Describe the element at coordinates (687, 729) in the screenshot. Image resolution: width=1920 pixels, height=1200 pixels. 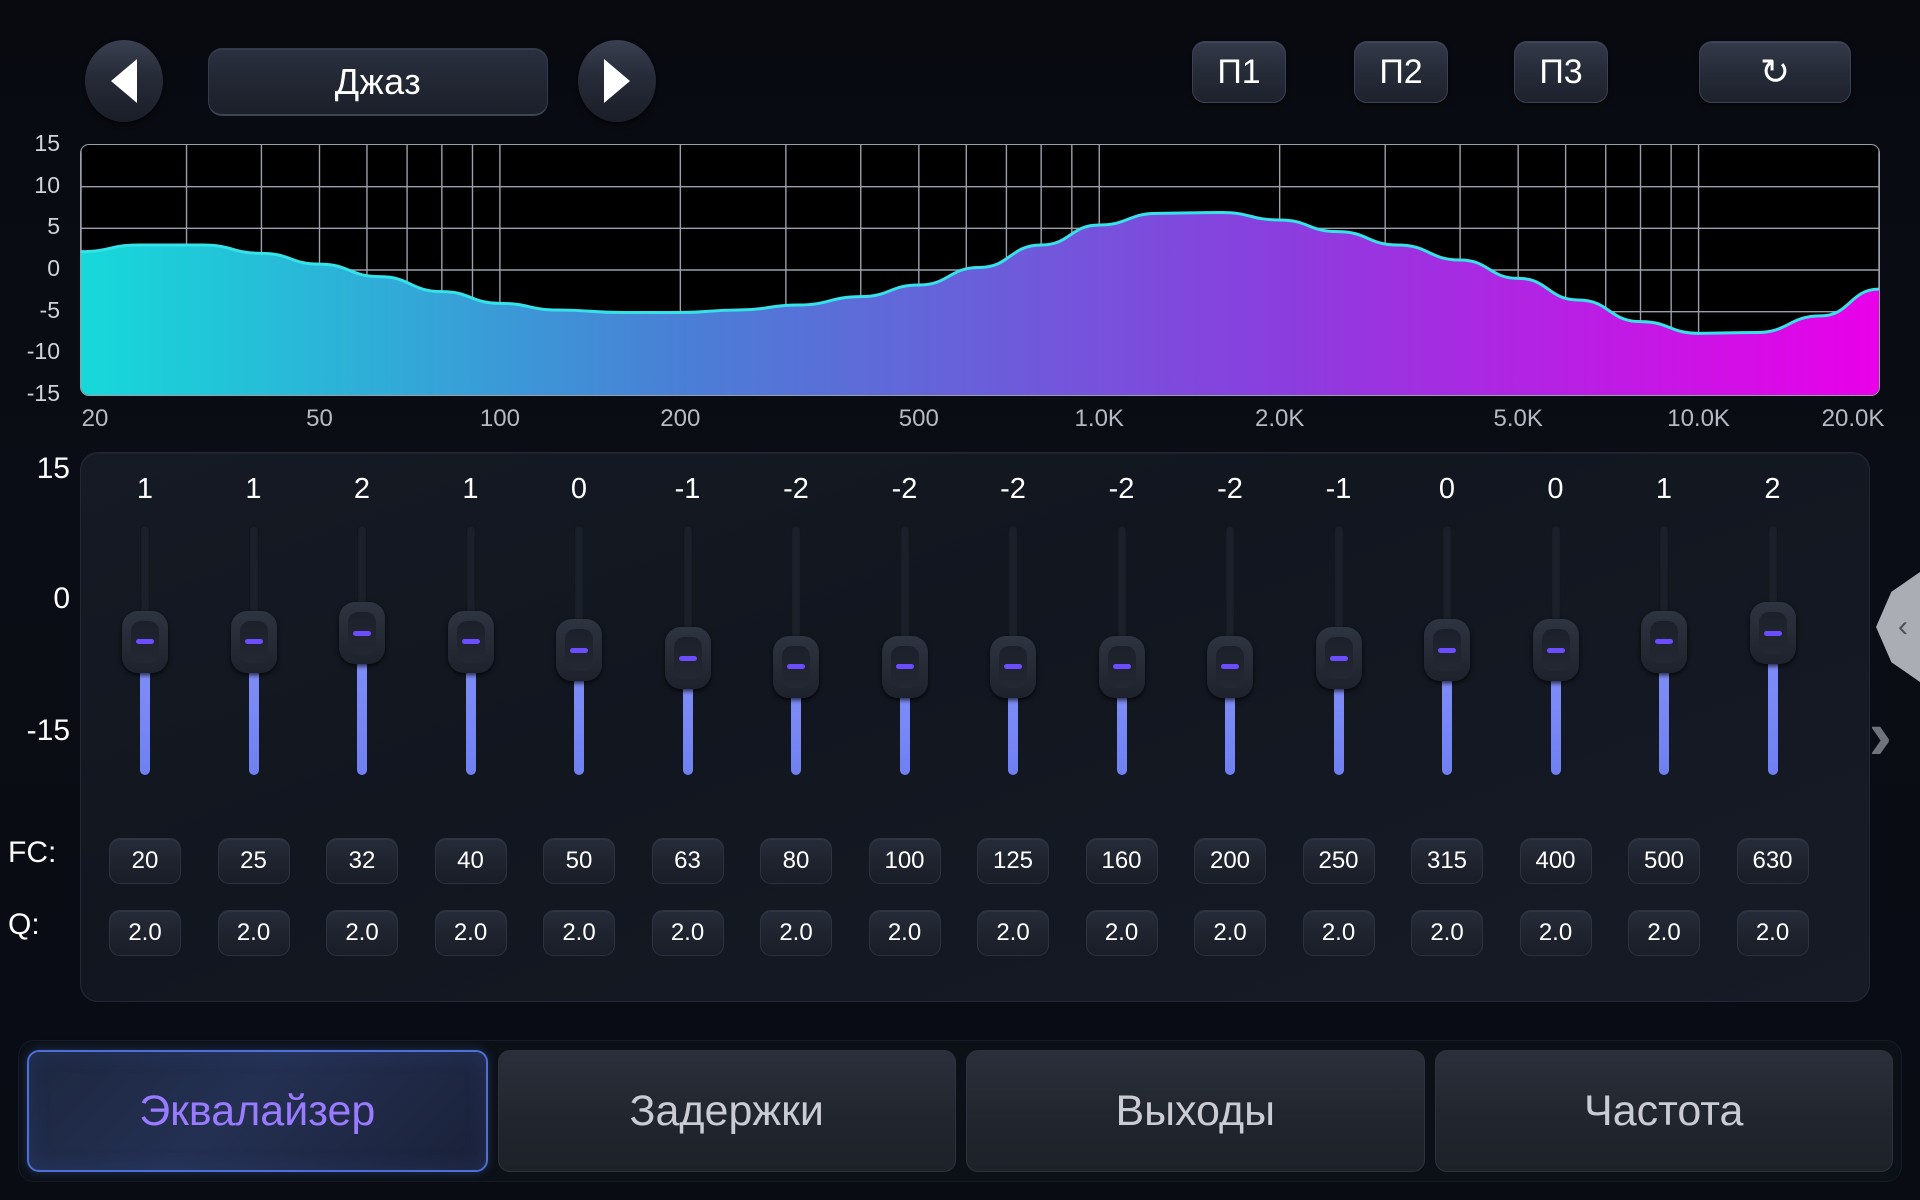
I see `slider-track-fill` at that location.